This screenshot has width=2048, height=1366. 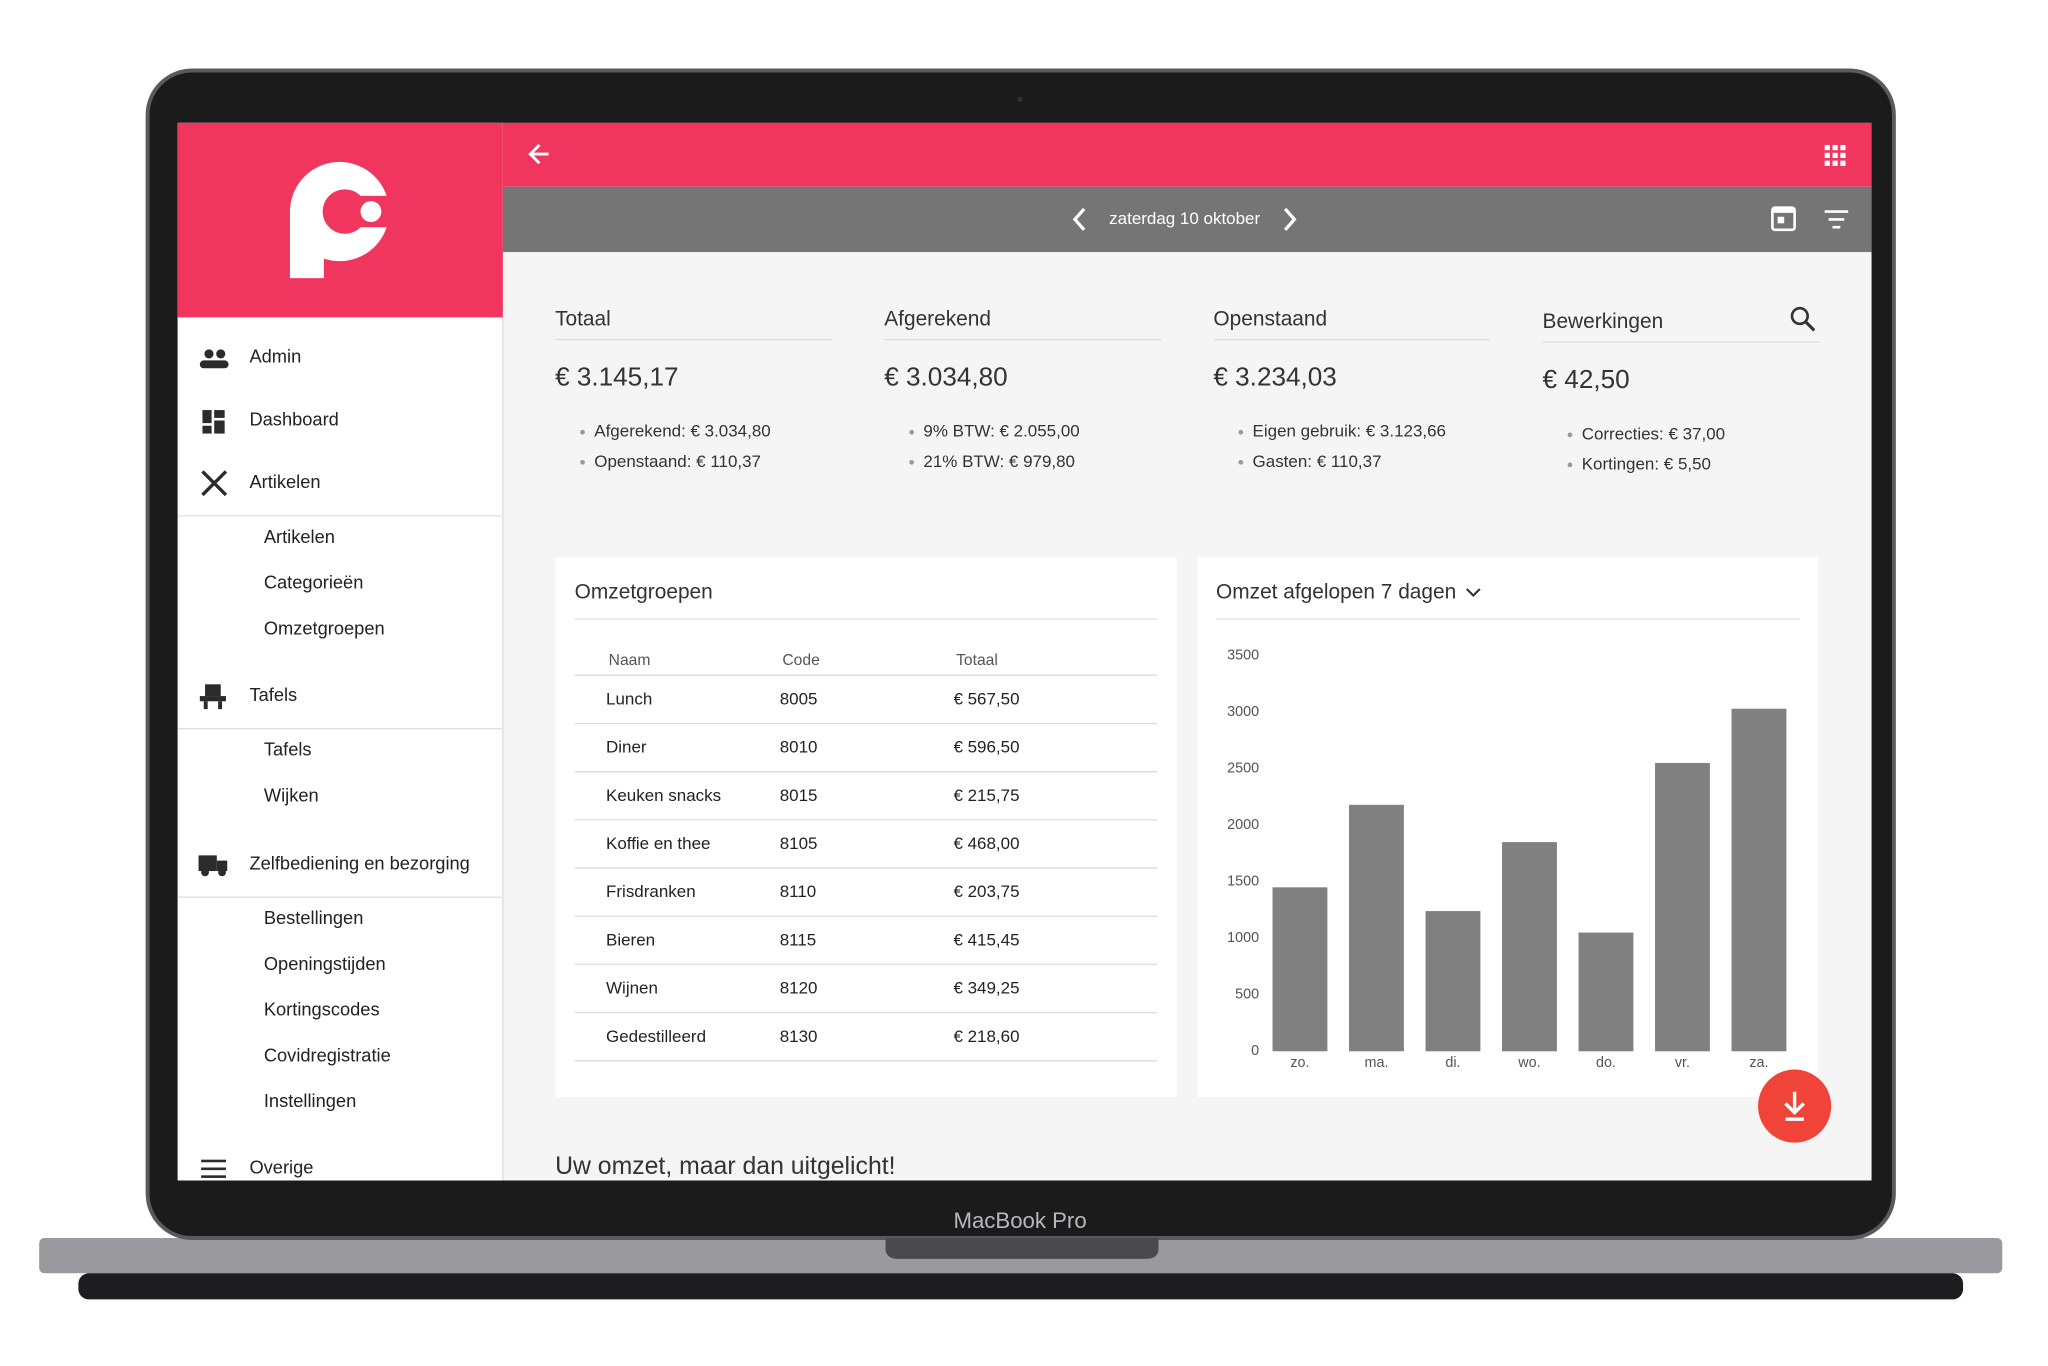 What do you see at coordinates (1255, 1051) in the screenshot?
I see `y-tick-label: 0` at bounding box center [1255, 1051].